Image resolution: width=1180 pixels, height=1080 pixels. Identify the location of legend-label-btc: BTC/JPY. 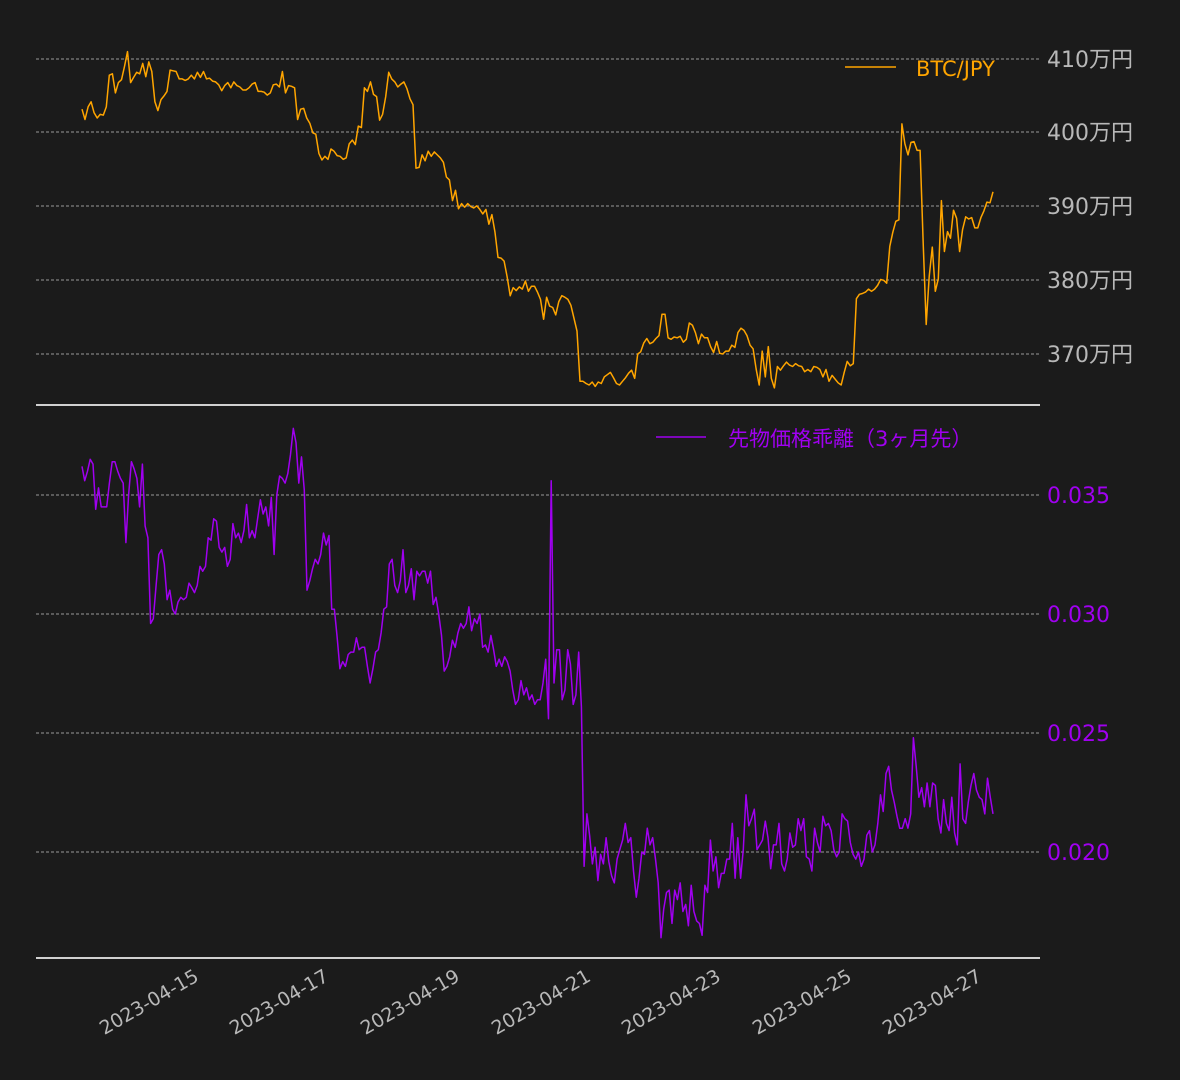
(955, 69).